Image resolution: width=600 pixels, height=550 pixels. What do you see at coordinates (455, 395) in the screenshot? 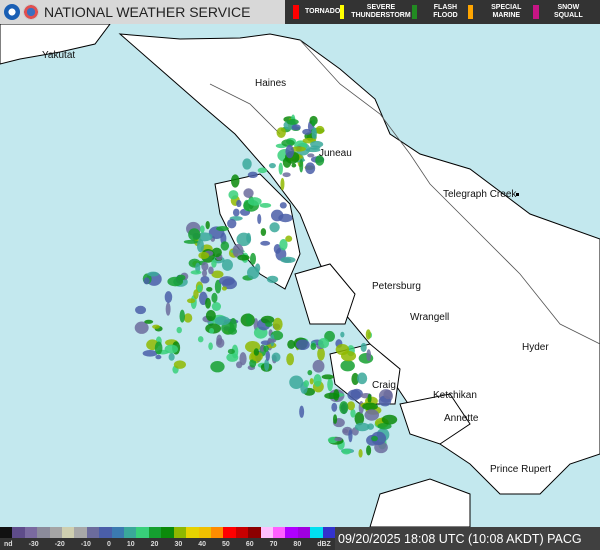
I see `city-name: Ketchikan` at bounding box center [455, 395].